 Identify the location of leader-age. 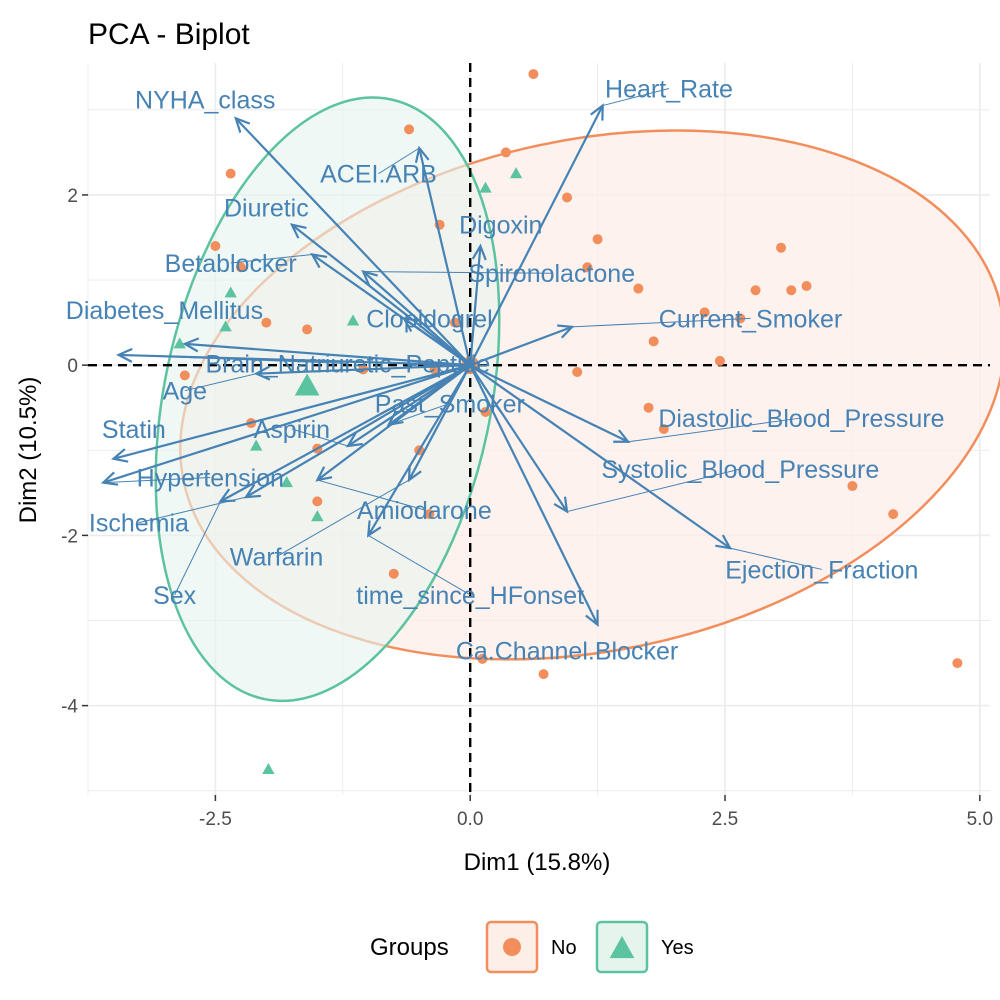
(220, 382).